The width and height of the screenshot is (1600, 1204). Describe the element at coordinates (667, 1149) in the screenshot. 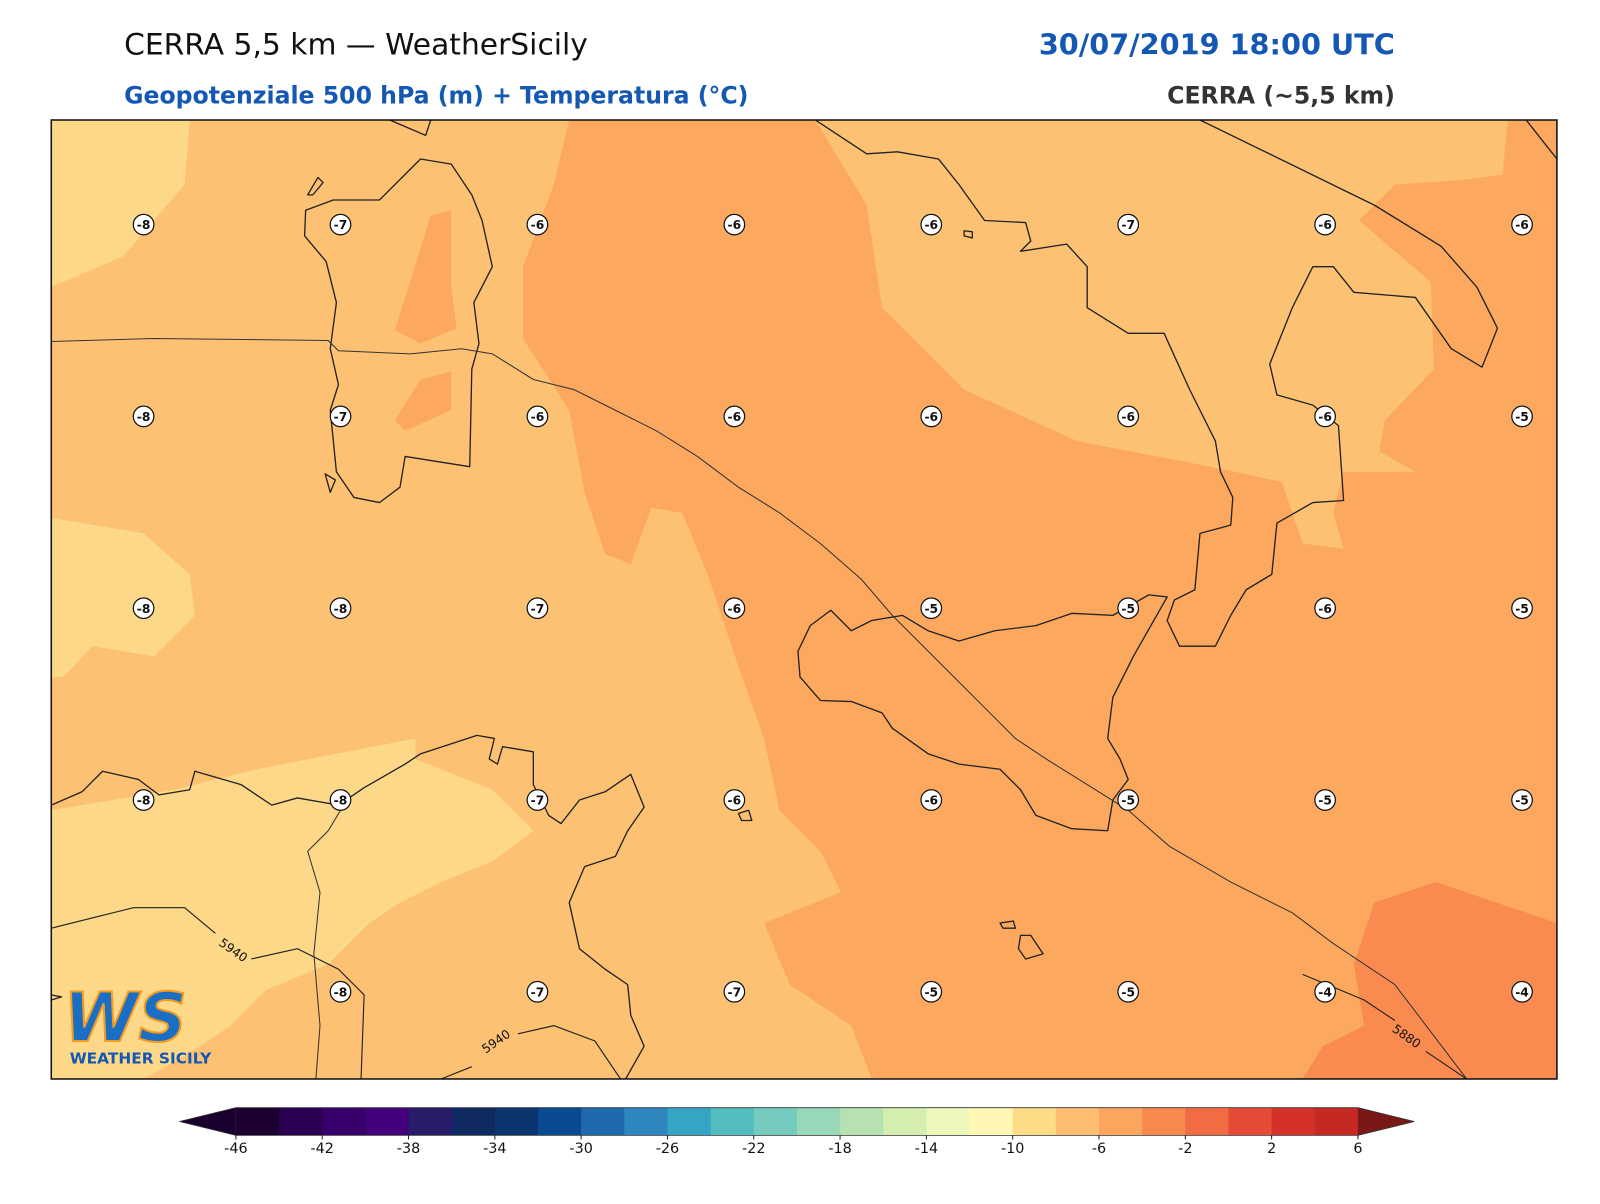

I see `colorbar-tick-label: -26` at that location.